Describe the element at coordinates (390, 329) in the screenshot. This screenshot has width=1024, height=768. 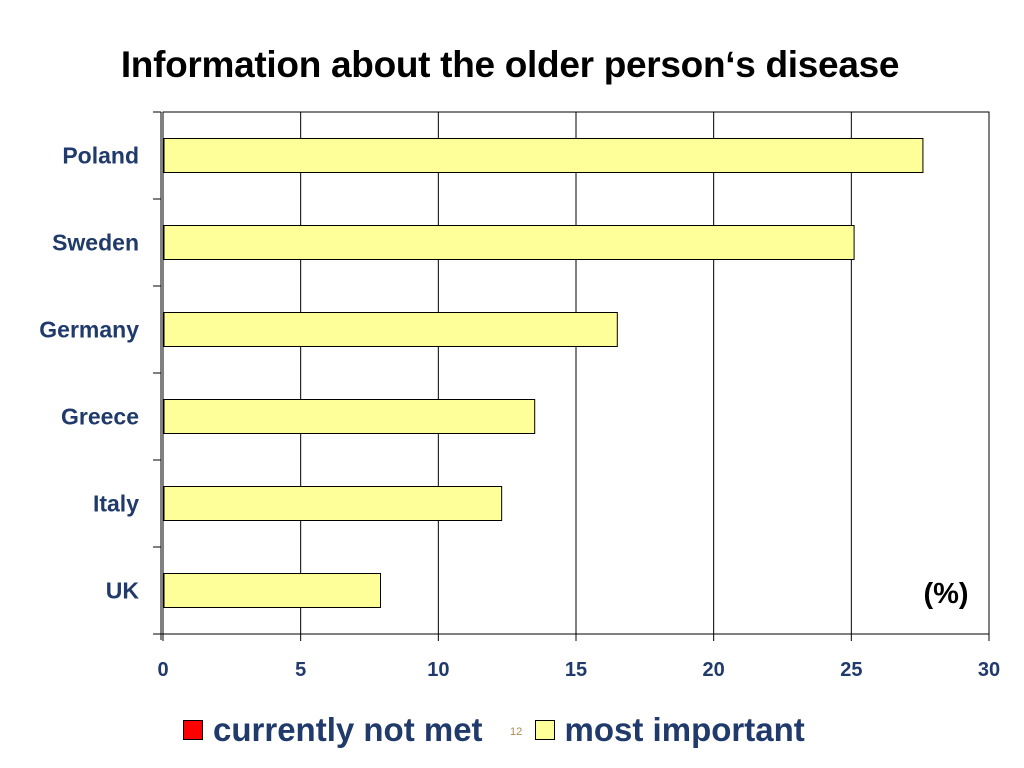
I see `bar-germany` at that location.